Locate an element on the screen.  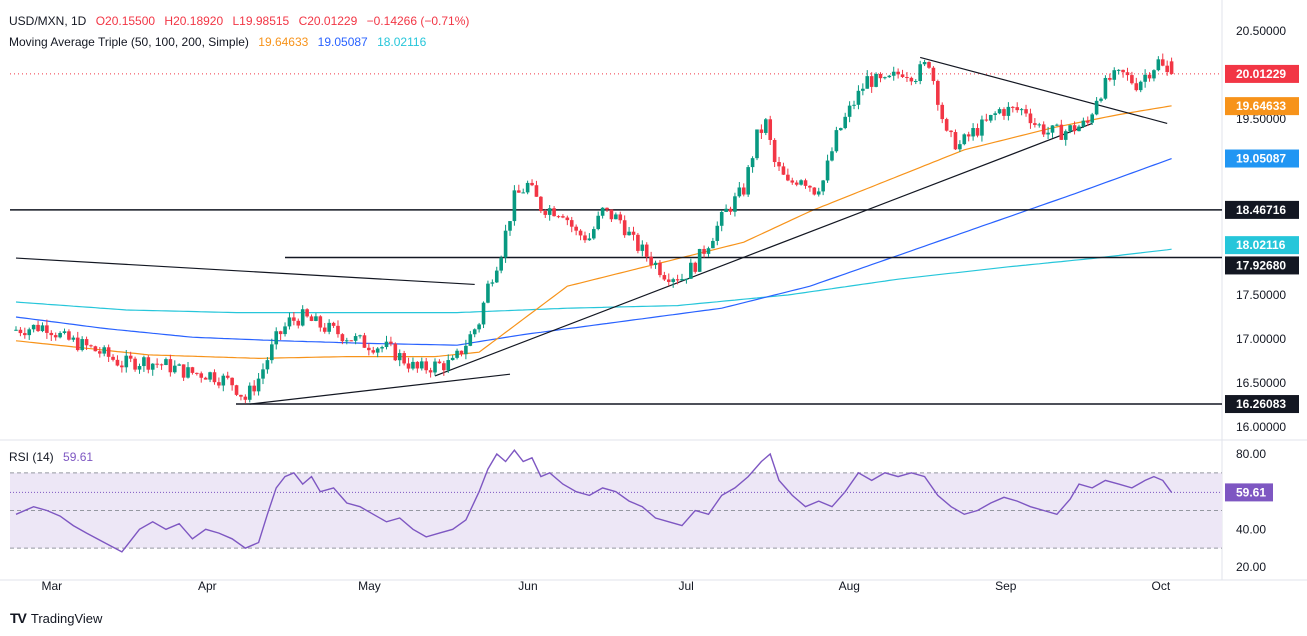
price-tag-label: 18.02116 is located at coordinates (1261, 245).